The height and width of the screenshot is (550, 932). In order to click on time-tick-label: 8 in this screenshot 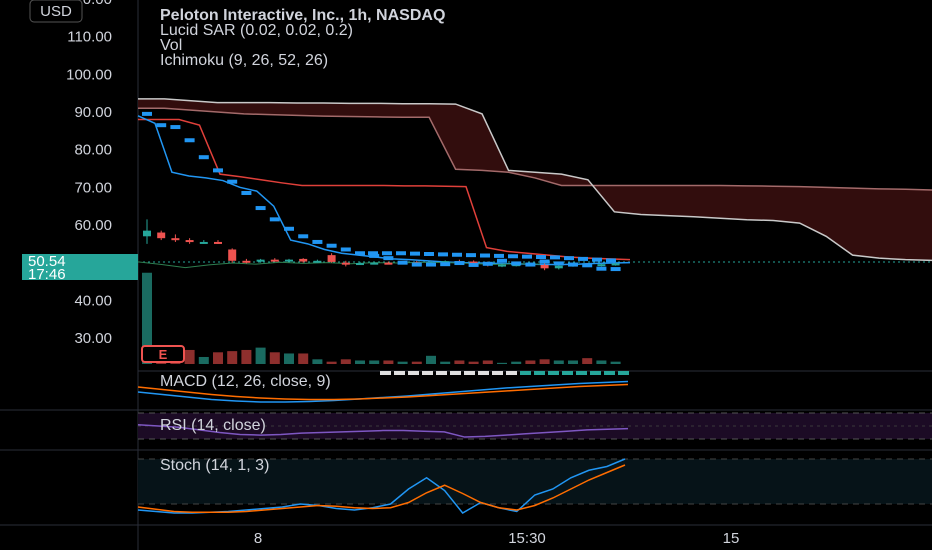, I will do `click(258, 538)`.